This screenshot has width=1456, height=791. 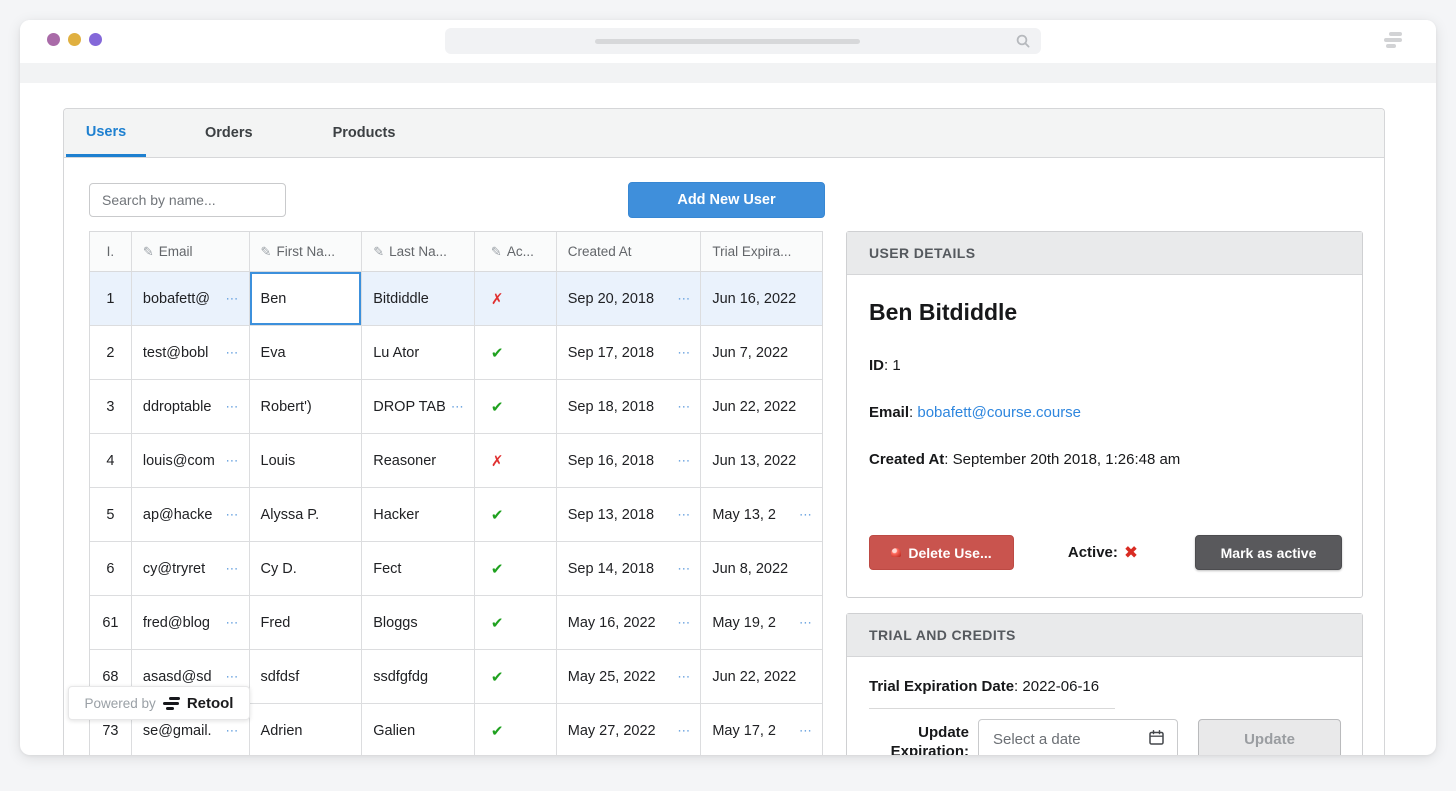 I want to click on cell-id: 4, so click(x=111, y=460).